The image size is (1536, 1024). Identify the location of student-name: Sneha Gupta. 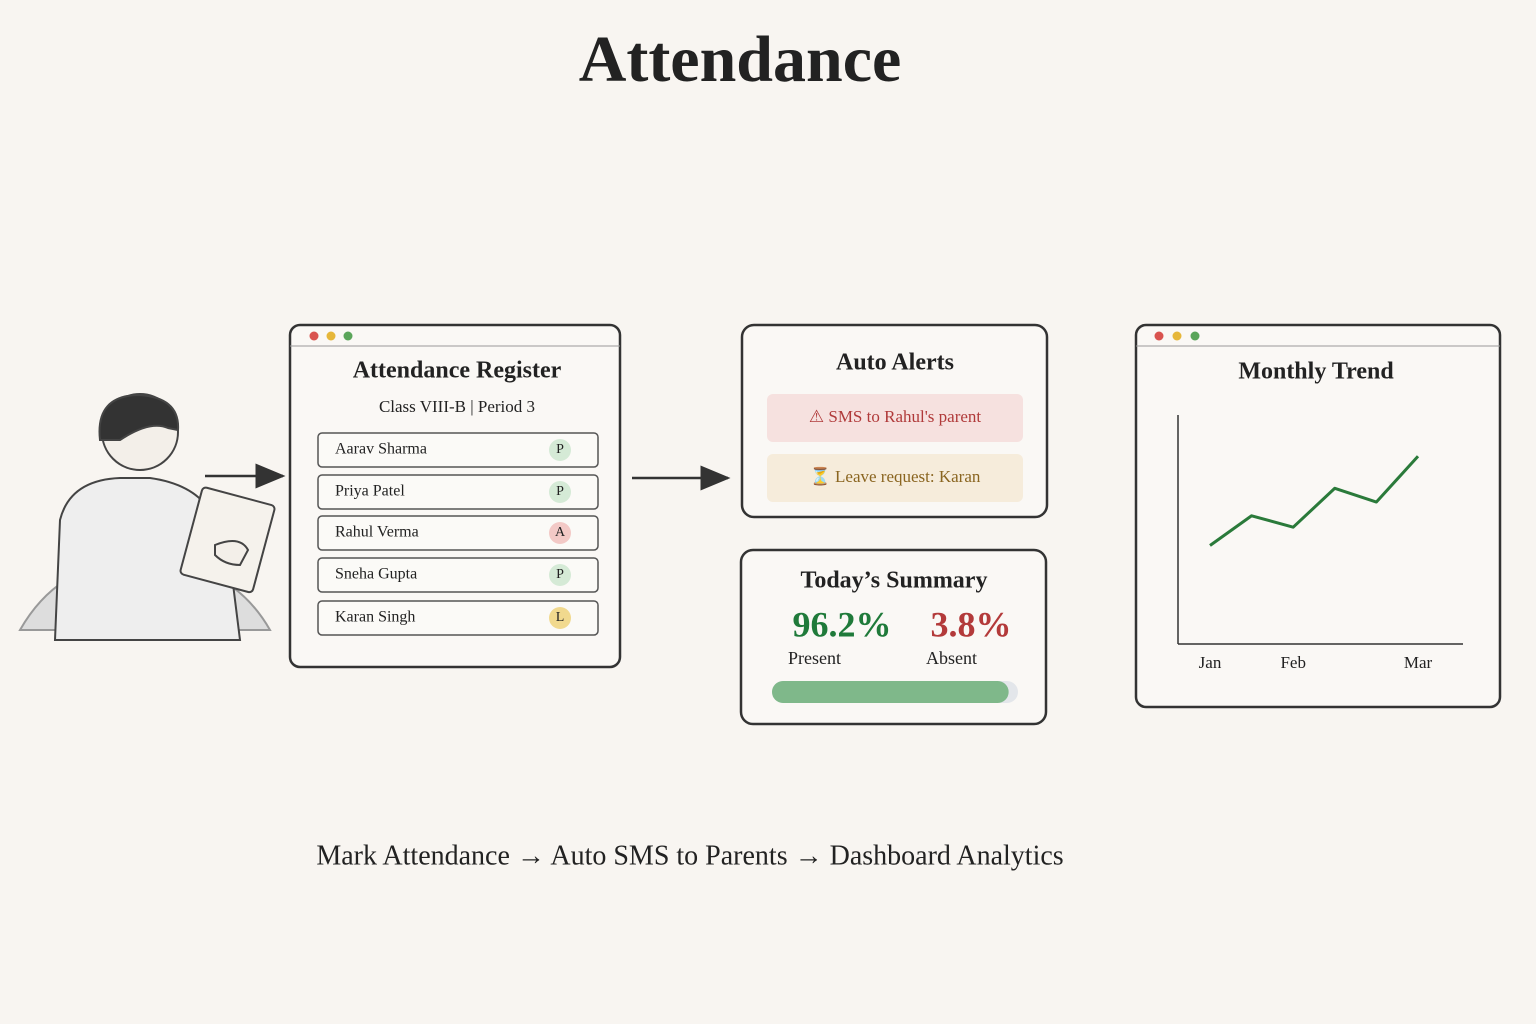
(376, 574).